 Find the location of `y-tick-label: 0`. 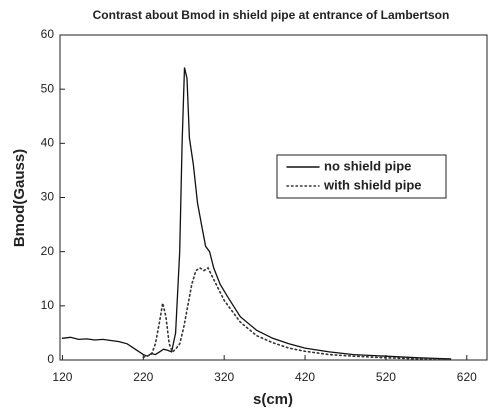

y-tick-label: 0 is located at coordinates (50, 359).